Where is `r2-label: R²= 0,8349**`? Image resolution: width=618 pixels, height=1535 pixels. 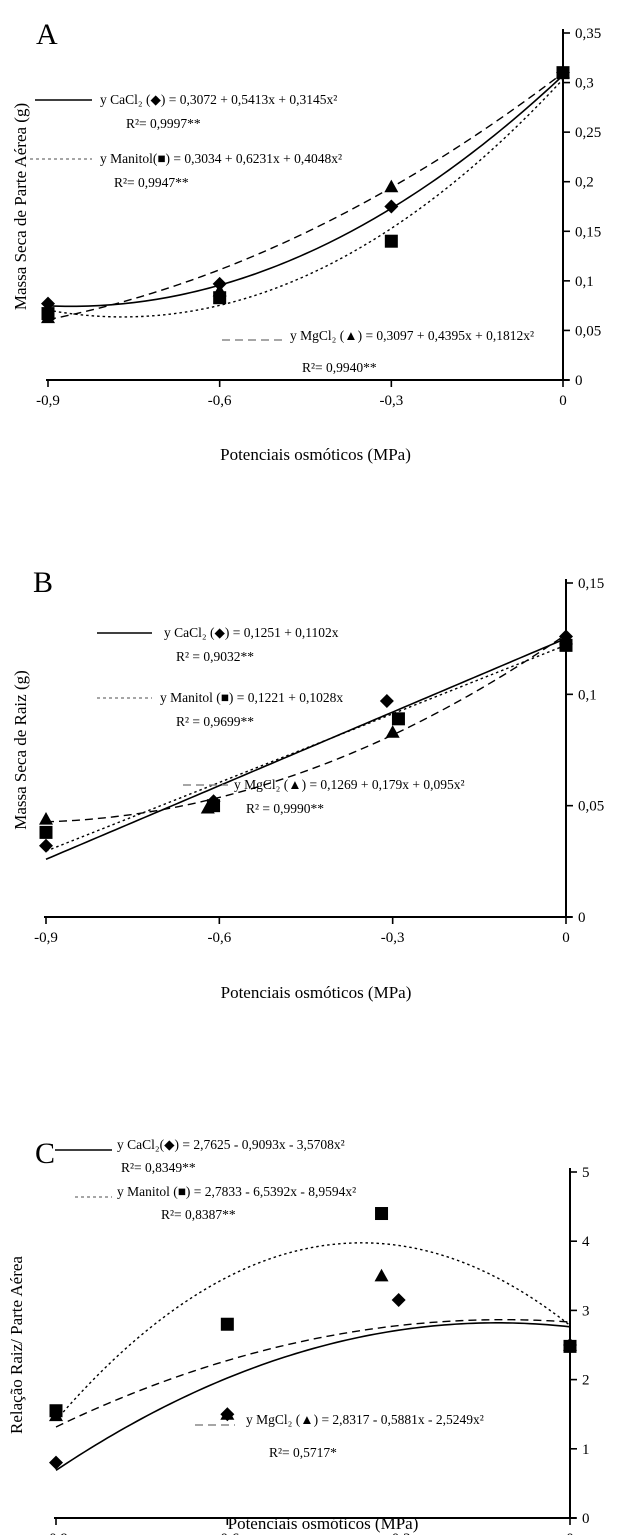 r2-label: R²= 0,8349** is located at coordinates (158, 1167).